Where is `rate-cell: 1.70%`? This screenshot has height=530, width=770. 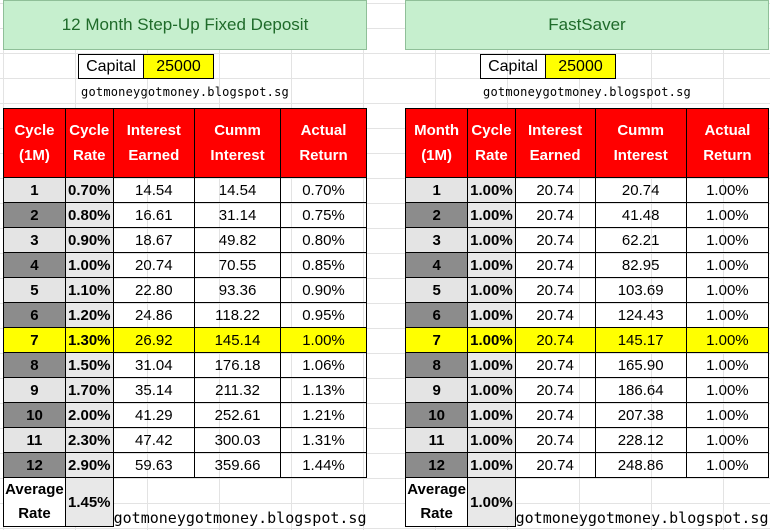
rate-cell: 1.70% is located at coordinates (89, 390).